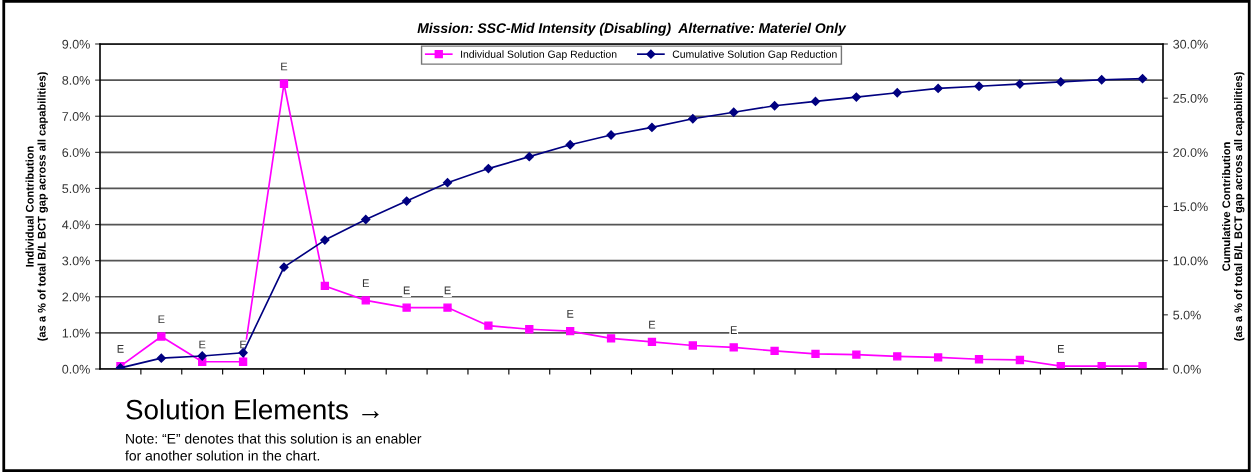 This screenshot has width=1253, height=472. Describe the element at coordinates (632, 29) in the screenshot. I see `chart-title: Mission: SSC-Mid Intensity (Disabling) Alternative: Materiel Only` at that location.